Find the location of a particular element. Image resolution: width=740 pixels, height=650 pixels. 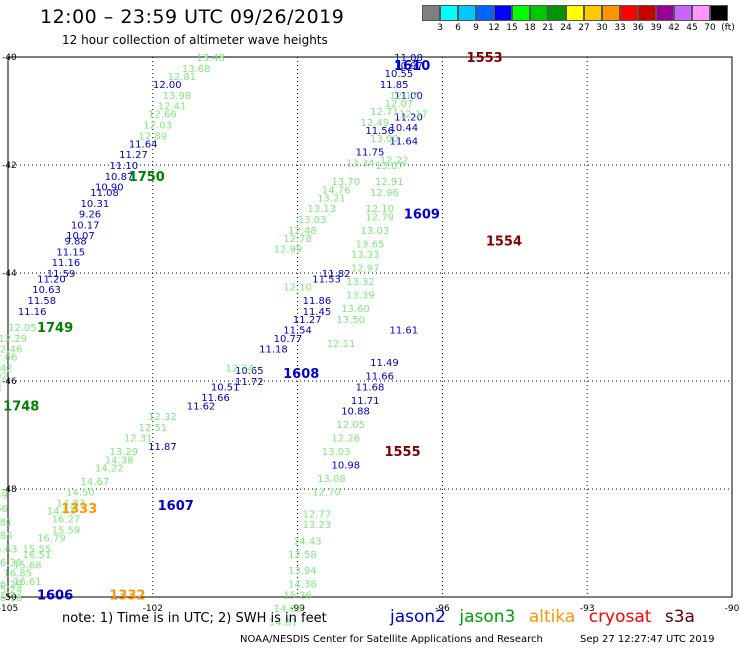

data-point-jason3: 16.16 is located at coordinates (11, 598).